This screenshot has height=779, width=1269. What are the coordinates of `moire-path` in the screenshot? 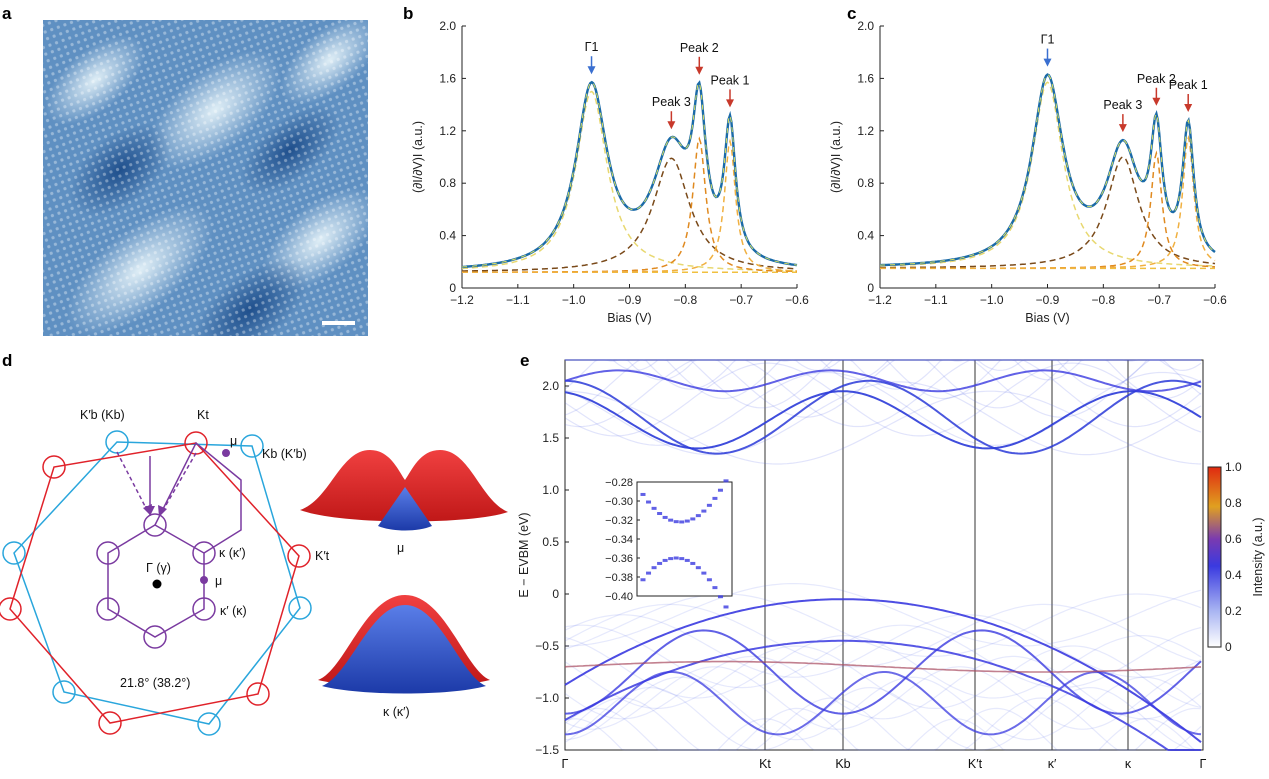 It's located at (198, 497).